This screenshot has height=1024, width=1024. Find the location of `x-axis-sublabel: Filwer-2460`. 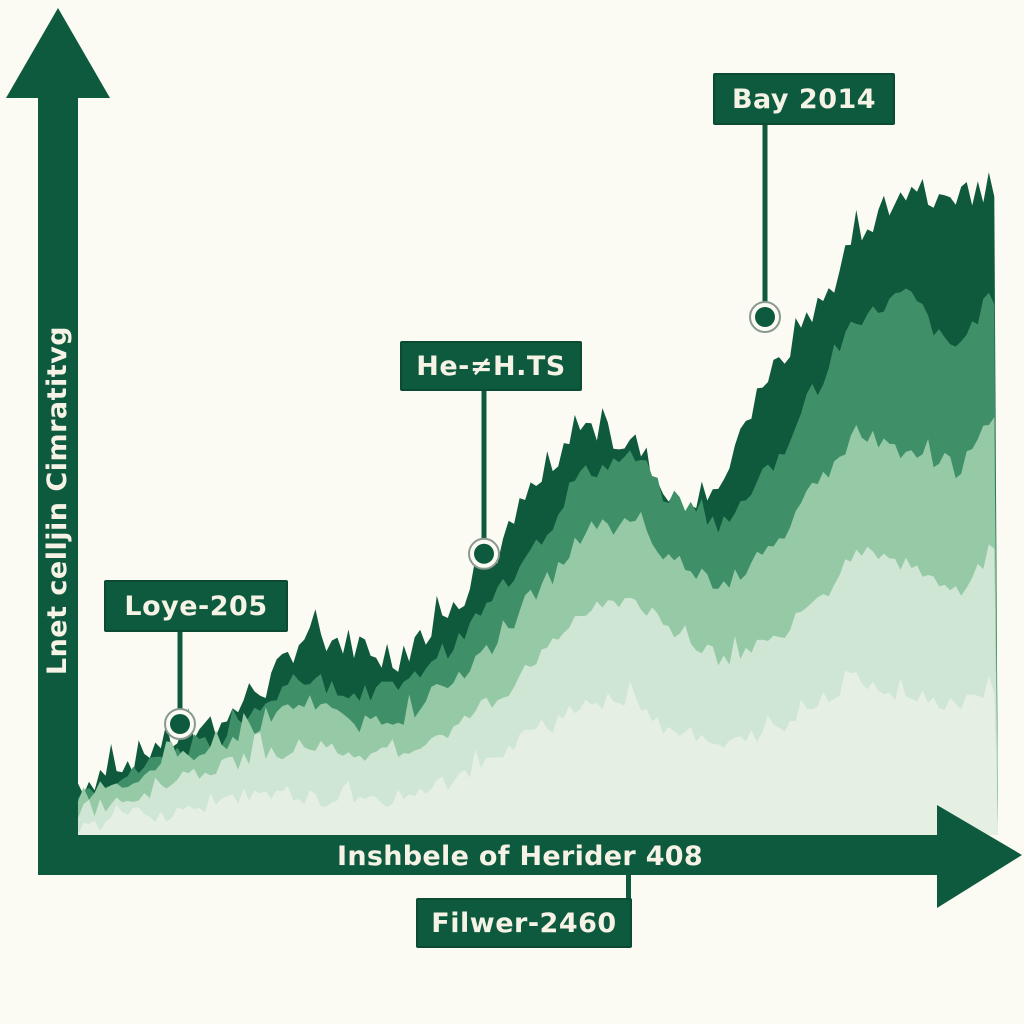

x-axis-sublabel: Filwer-2460 is located at coordinates (524, 923).